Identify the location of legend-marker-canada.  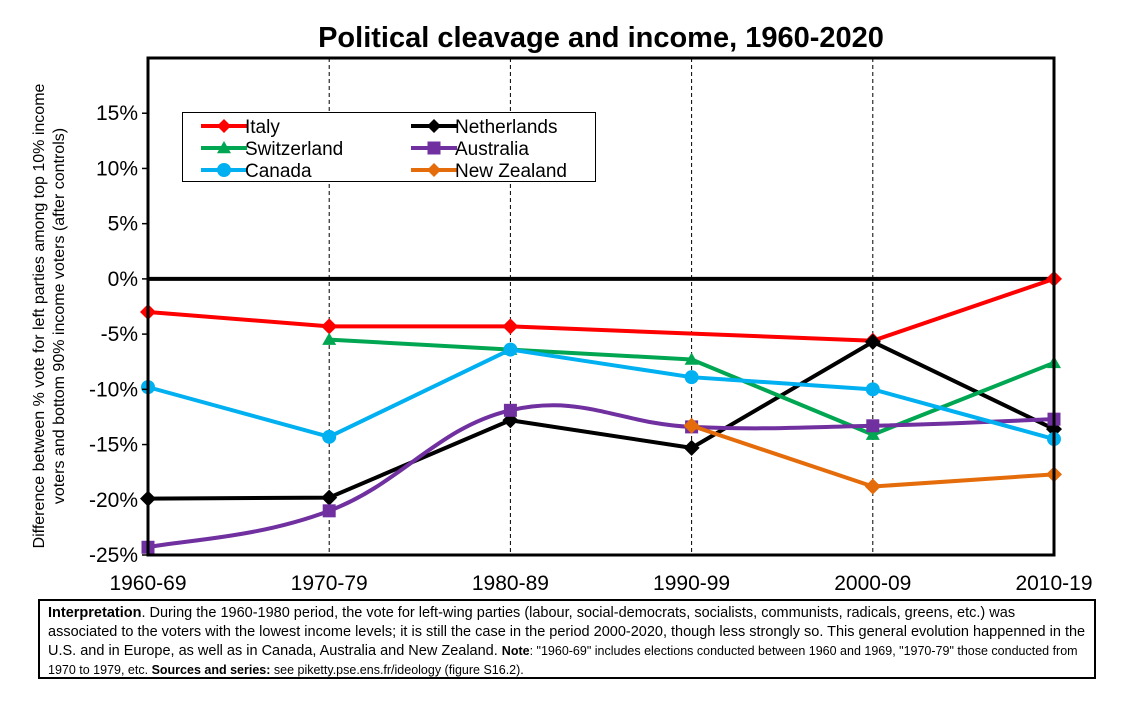
(224, 170).